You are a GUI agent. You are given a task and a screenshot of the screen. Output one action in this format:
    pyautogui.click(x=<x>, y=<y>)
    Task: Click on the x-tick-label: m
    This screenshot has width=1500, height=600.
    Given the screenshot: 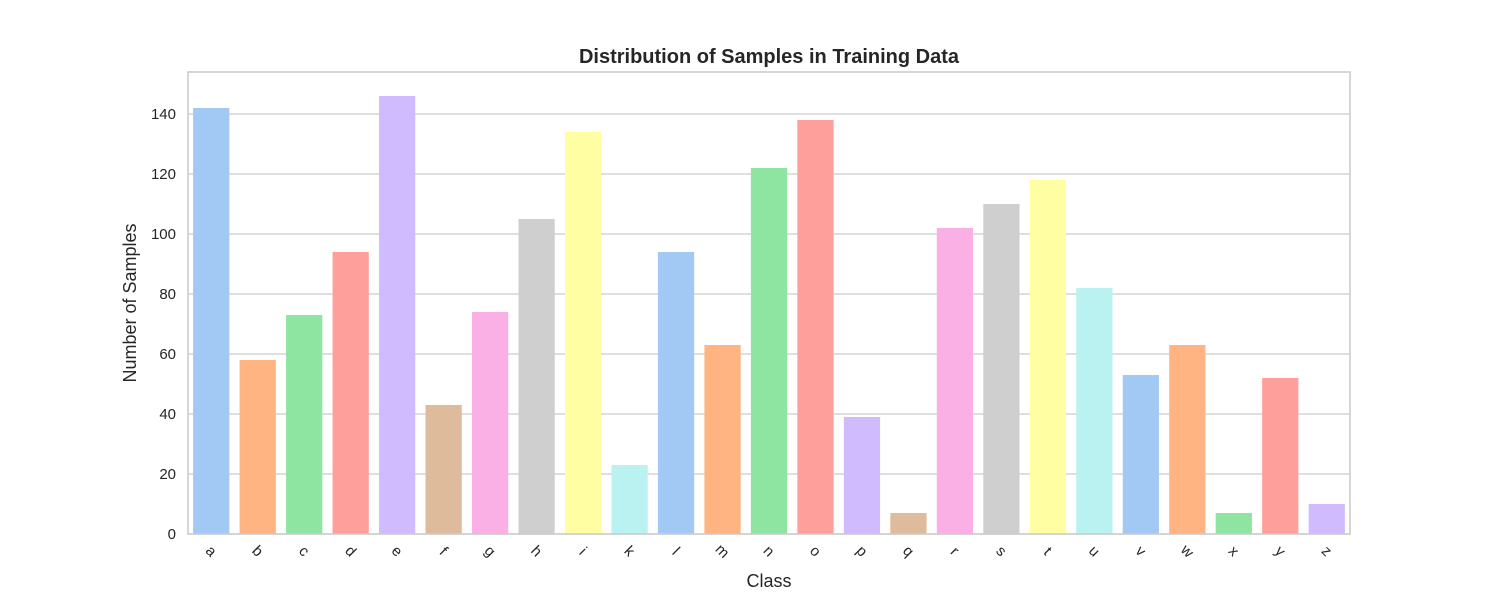 What is the action you would take?
    pyautogui.click(x=722, y=551)
    